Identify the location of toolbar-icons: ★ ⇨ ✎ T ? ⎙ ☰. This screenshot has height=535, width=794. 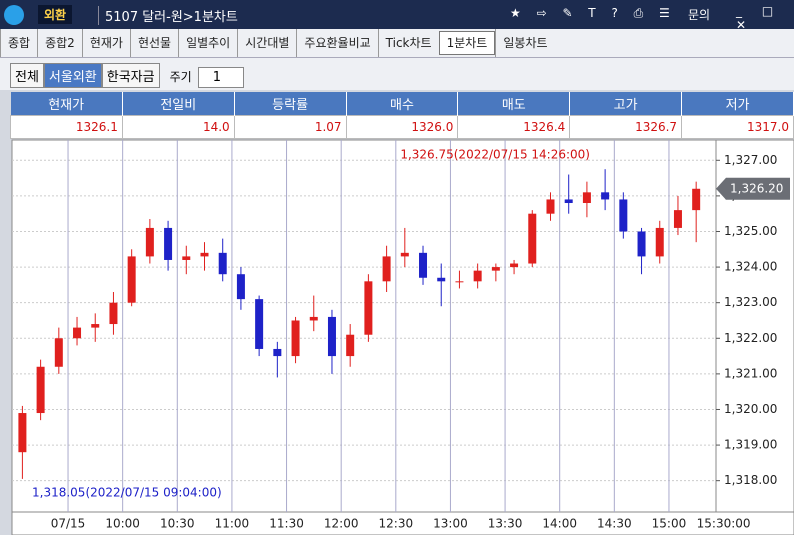
(593, 13).